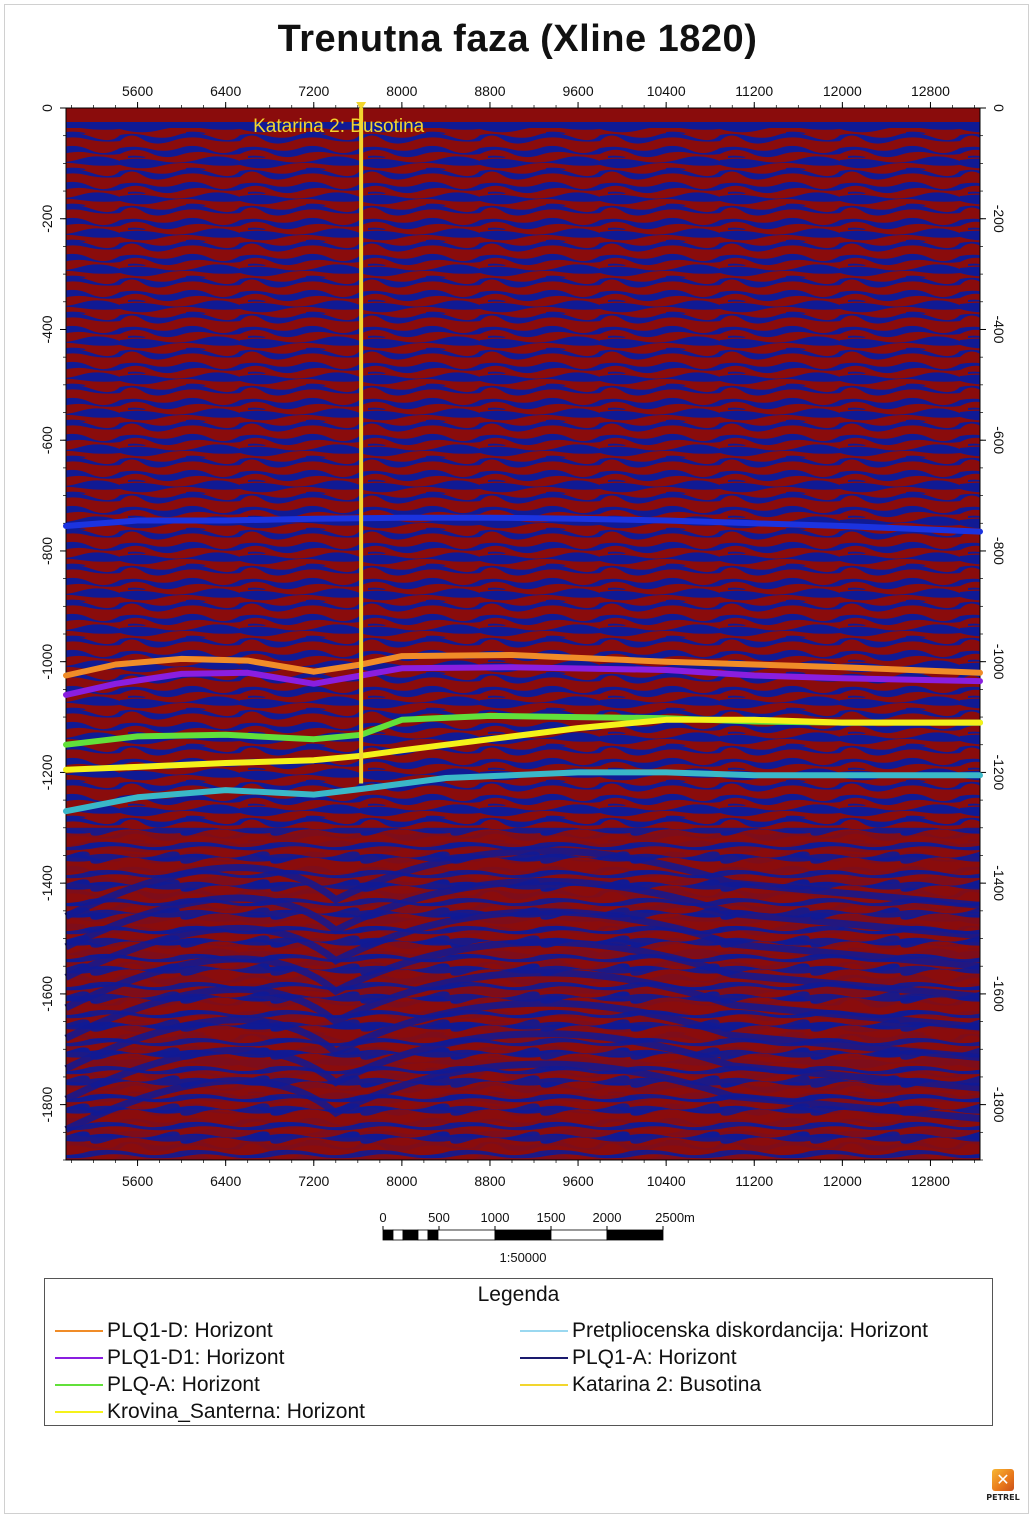 This screenshot has height=1520, width=1035. I want to click on x-tick-label-bottom: 9600, so click(577, 1181).